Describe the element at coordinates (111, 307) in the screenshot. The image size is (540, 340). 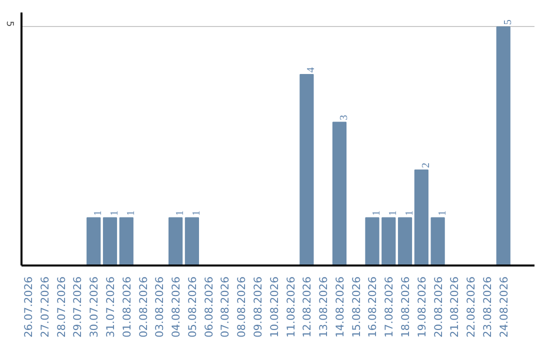
I see `x-tick-label: 31.07.2026` at that location.